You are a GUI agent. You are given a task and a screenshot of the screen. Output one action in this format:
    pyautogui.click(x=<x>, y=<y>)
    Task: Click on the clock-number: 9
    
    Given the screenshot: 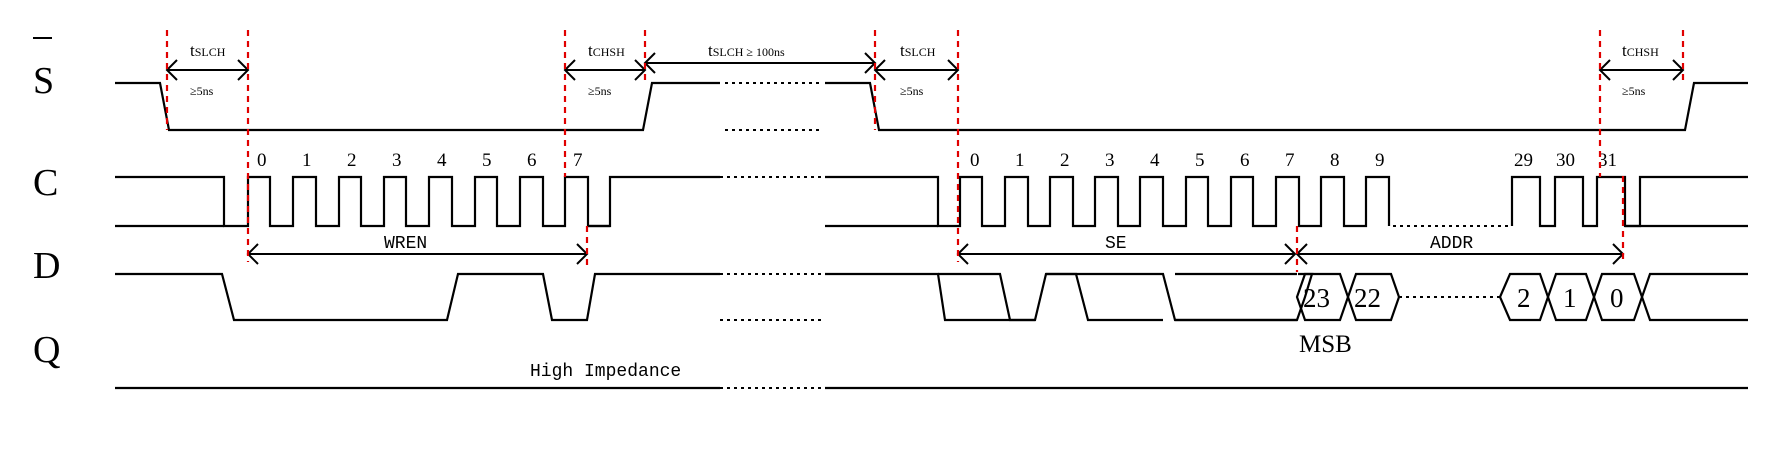 What is the action you would take?
    pyautogui.click(x=1380, y=160)
    